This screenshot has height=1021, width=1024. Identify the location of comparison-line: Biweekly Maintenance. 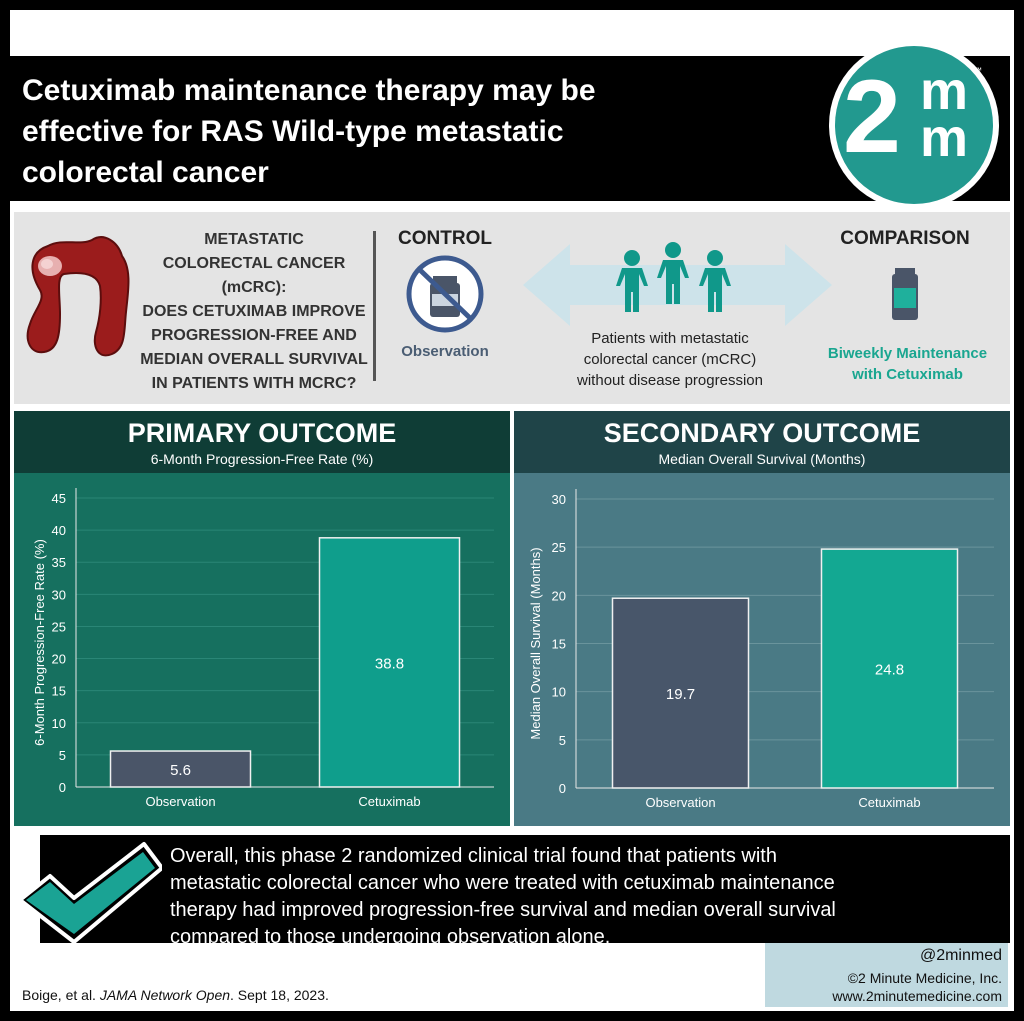
(907, 353).